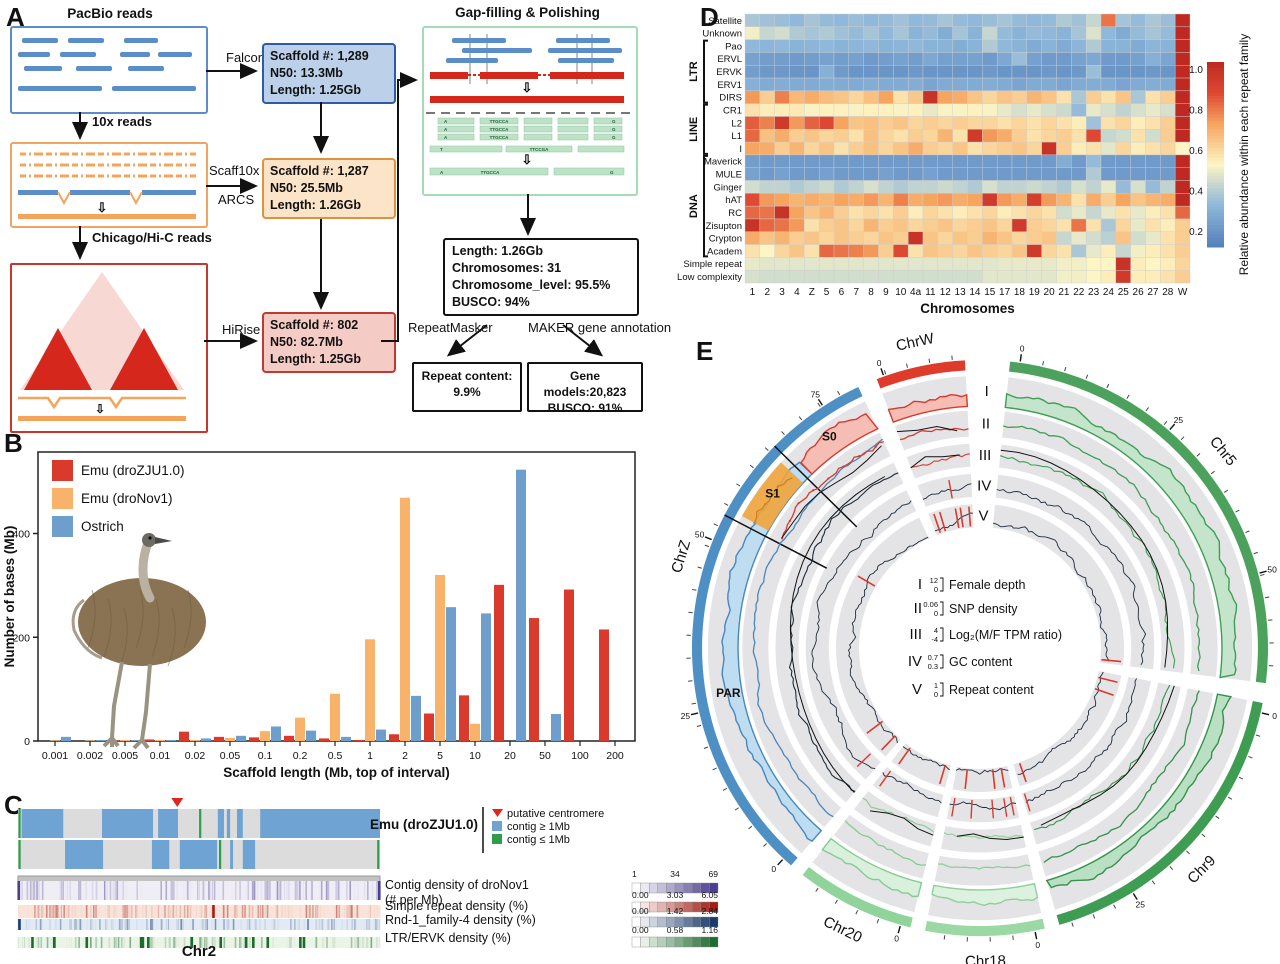 The image size is (1280, 964). Describe the element at coordinates (812, 292) in the screenshot. I see `heatmap-col-label: Z` at that location.